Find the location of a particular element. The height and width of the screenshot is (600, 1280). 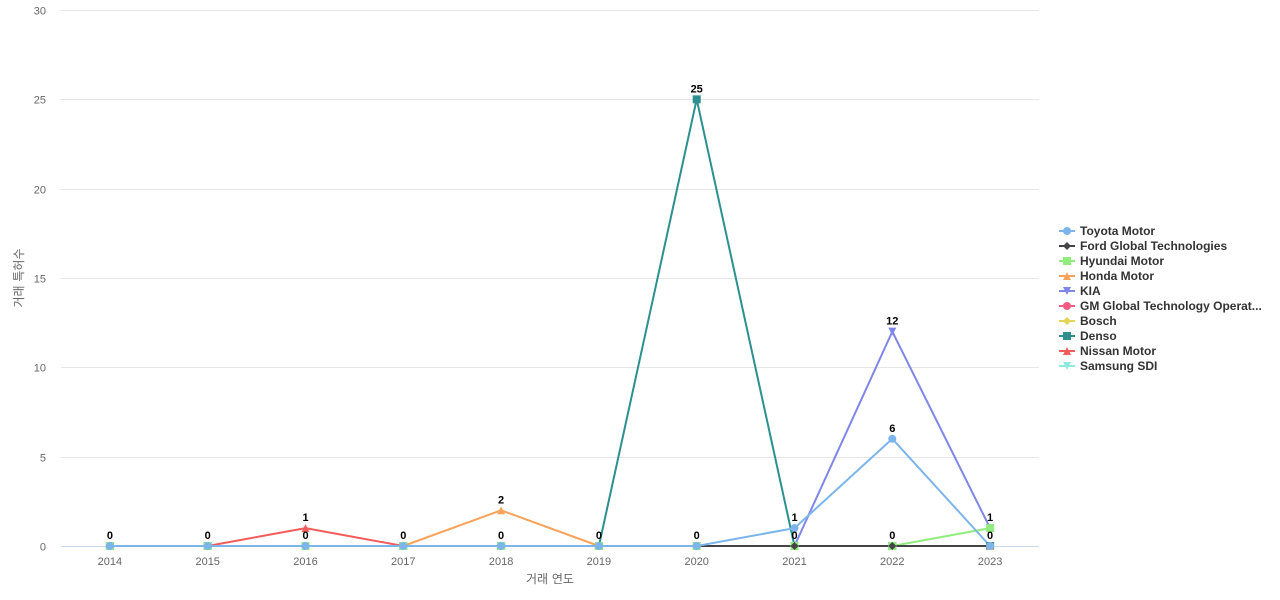

y-tick-label: 15 is located at coordinates (40, 280).